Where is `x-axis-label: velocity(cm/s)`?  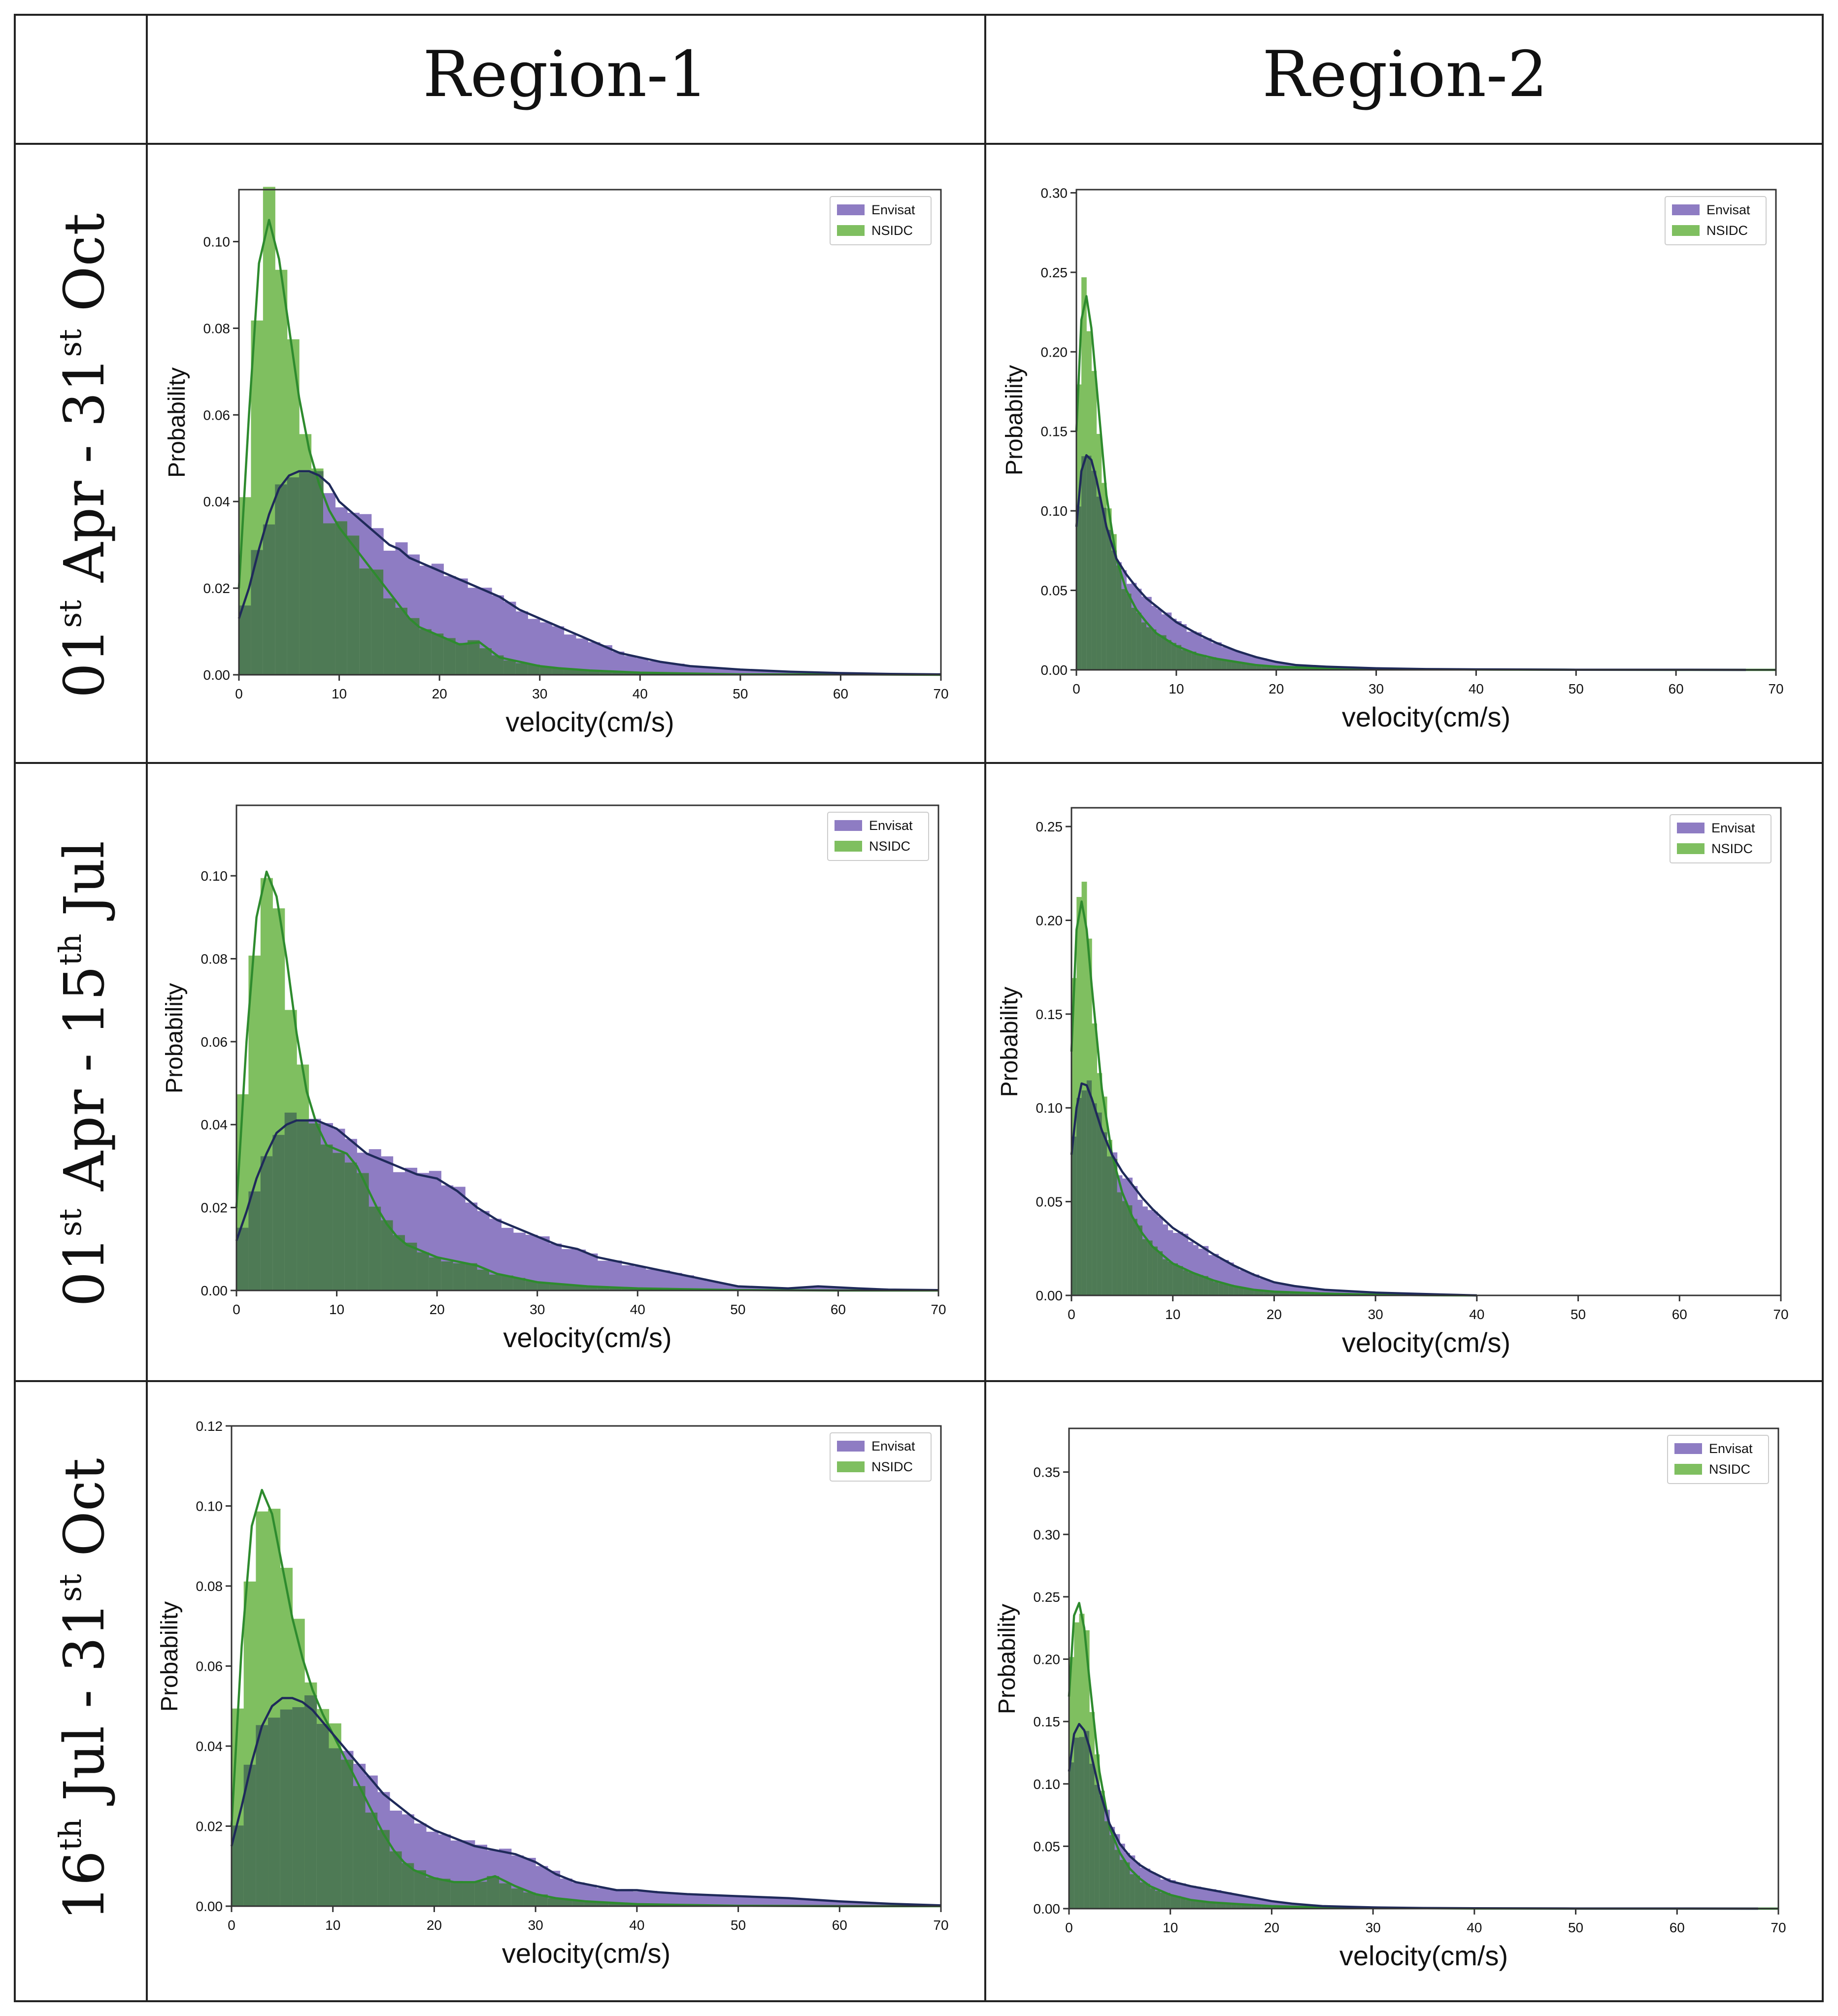
x-axis-label: velocity(cm/s) is located at coordinates (586, 1953).